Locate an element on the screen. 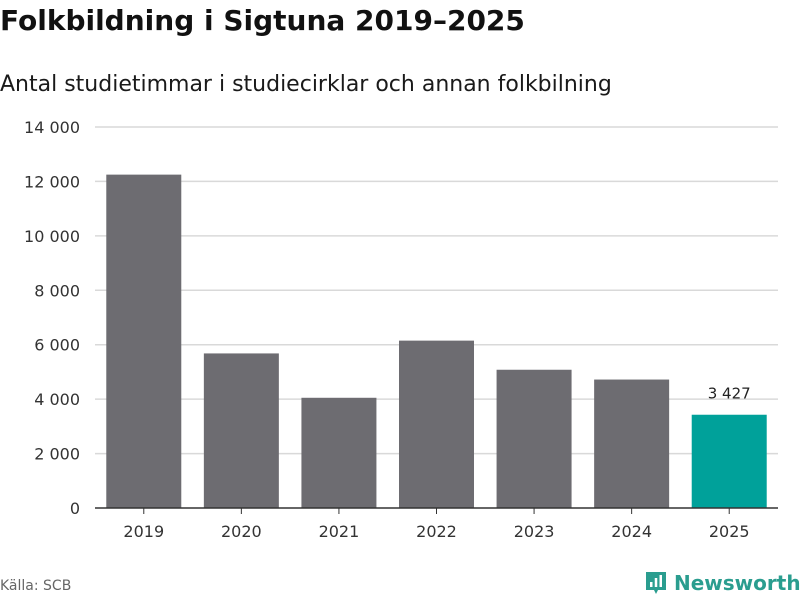 The image size is (800, 600). x-tick-label: 2019 is located at coordinates (143, 531).